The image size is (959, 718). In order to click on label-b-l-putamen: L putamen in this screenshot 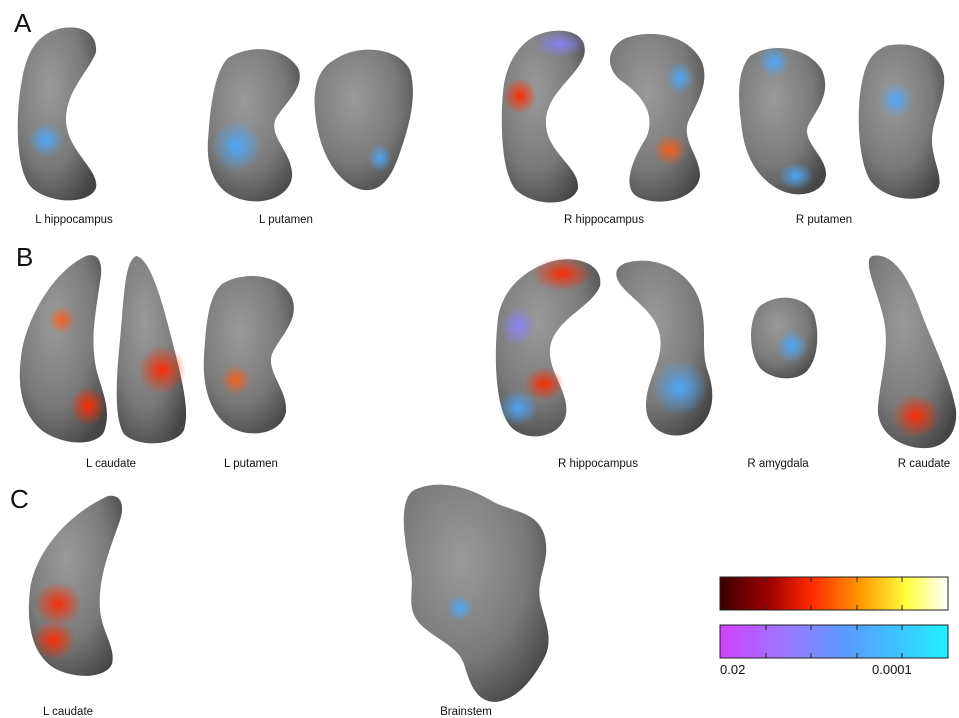, I will do `click(251, 464)`.